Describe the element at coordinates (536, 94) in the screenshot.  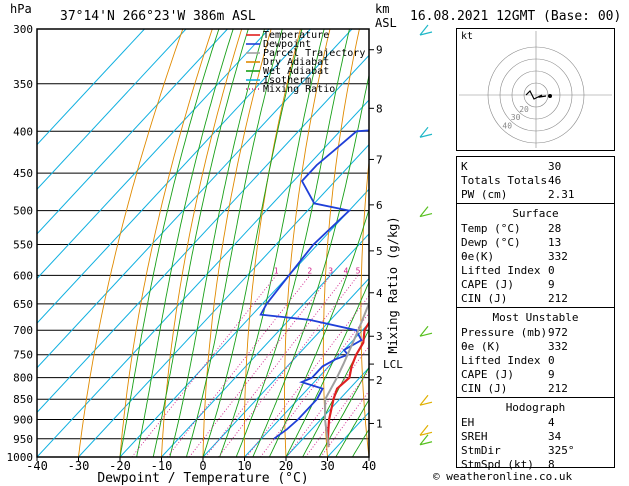
I see `hodograph-trace` at that location.